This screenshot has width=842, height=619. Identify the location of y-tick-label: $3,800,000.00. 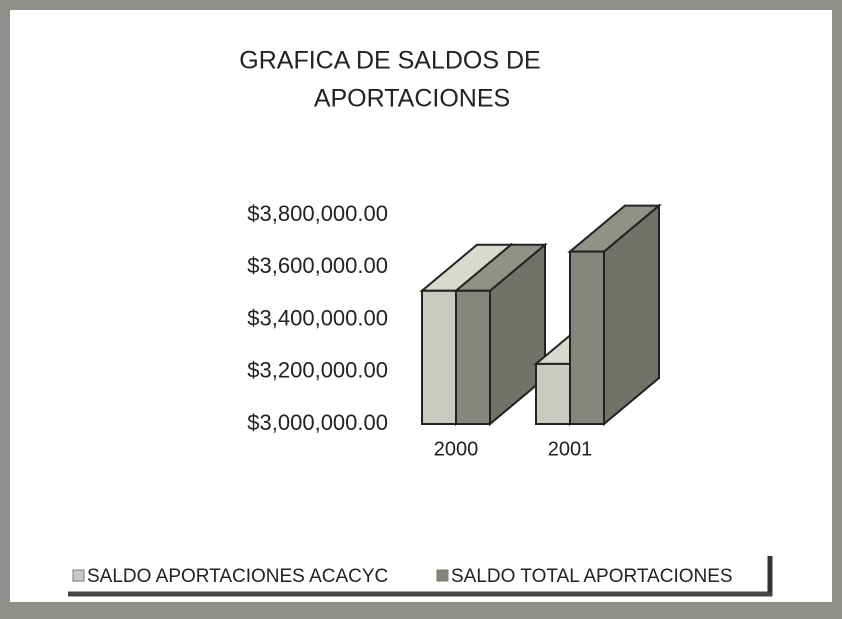
(317, 213).